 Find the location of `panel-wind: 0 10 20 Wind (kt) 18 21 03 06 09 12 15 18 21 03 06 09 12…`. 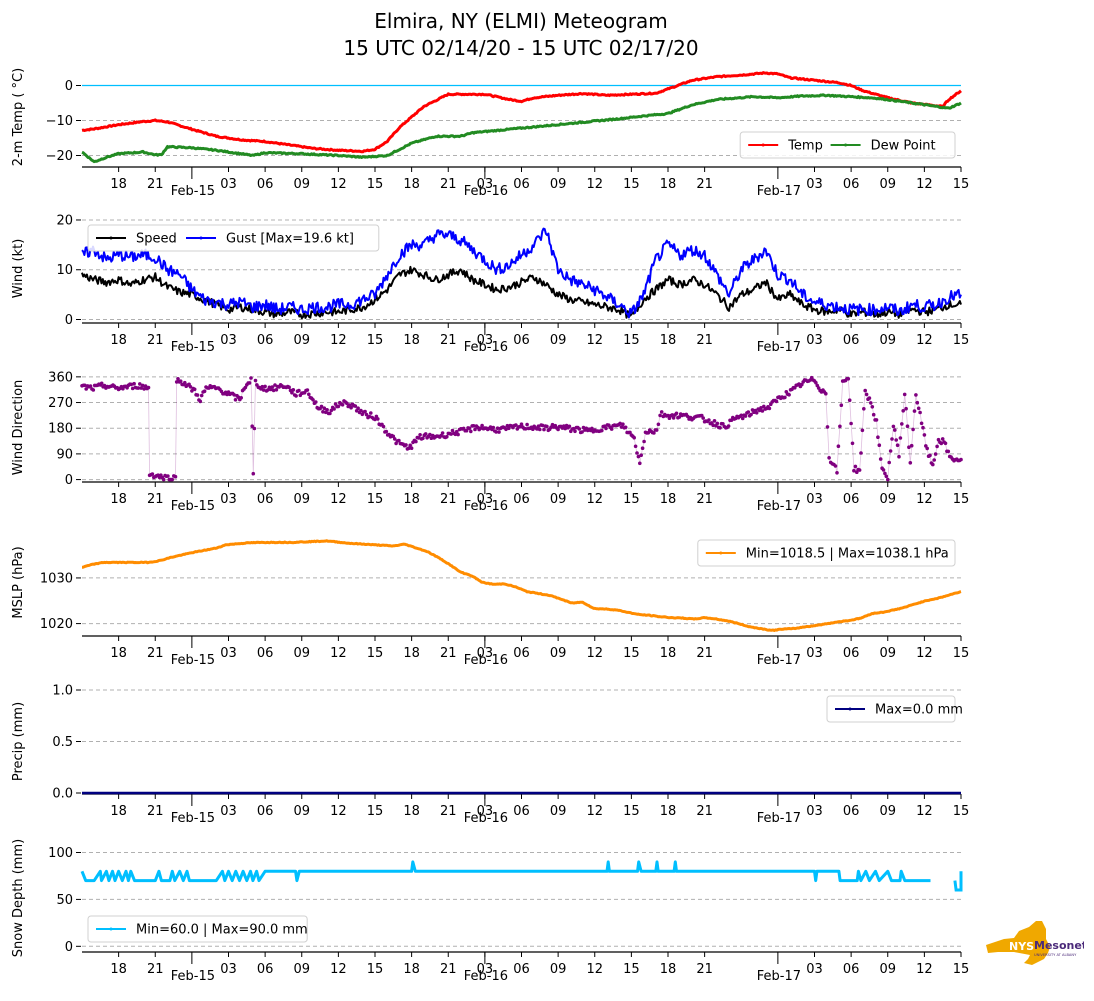

panel-wind: 0 10 20 Wind (kt) 18 21 03 06 09 12 15 18 21 03 06 09 12… is located at coordinates (490, 284).